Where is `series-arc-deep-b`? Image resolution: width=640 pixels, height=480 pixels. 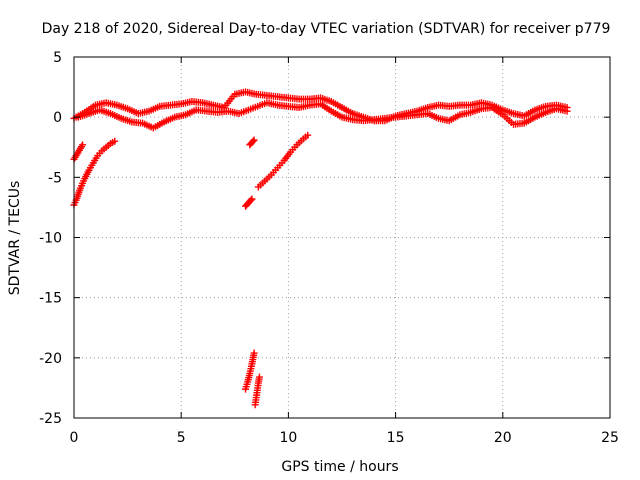 series-arc-deep-b is located at coordinates (257, 391).